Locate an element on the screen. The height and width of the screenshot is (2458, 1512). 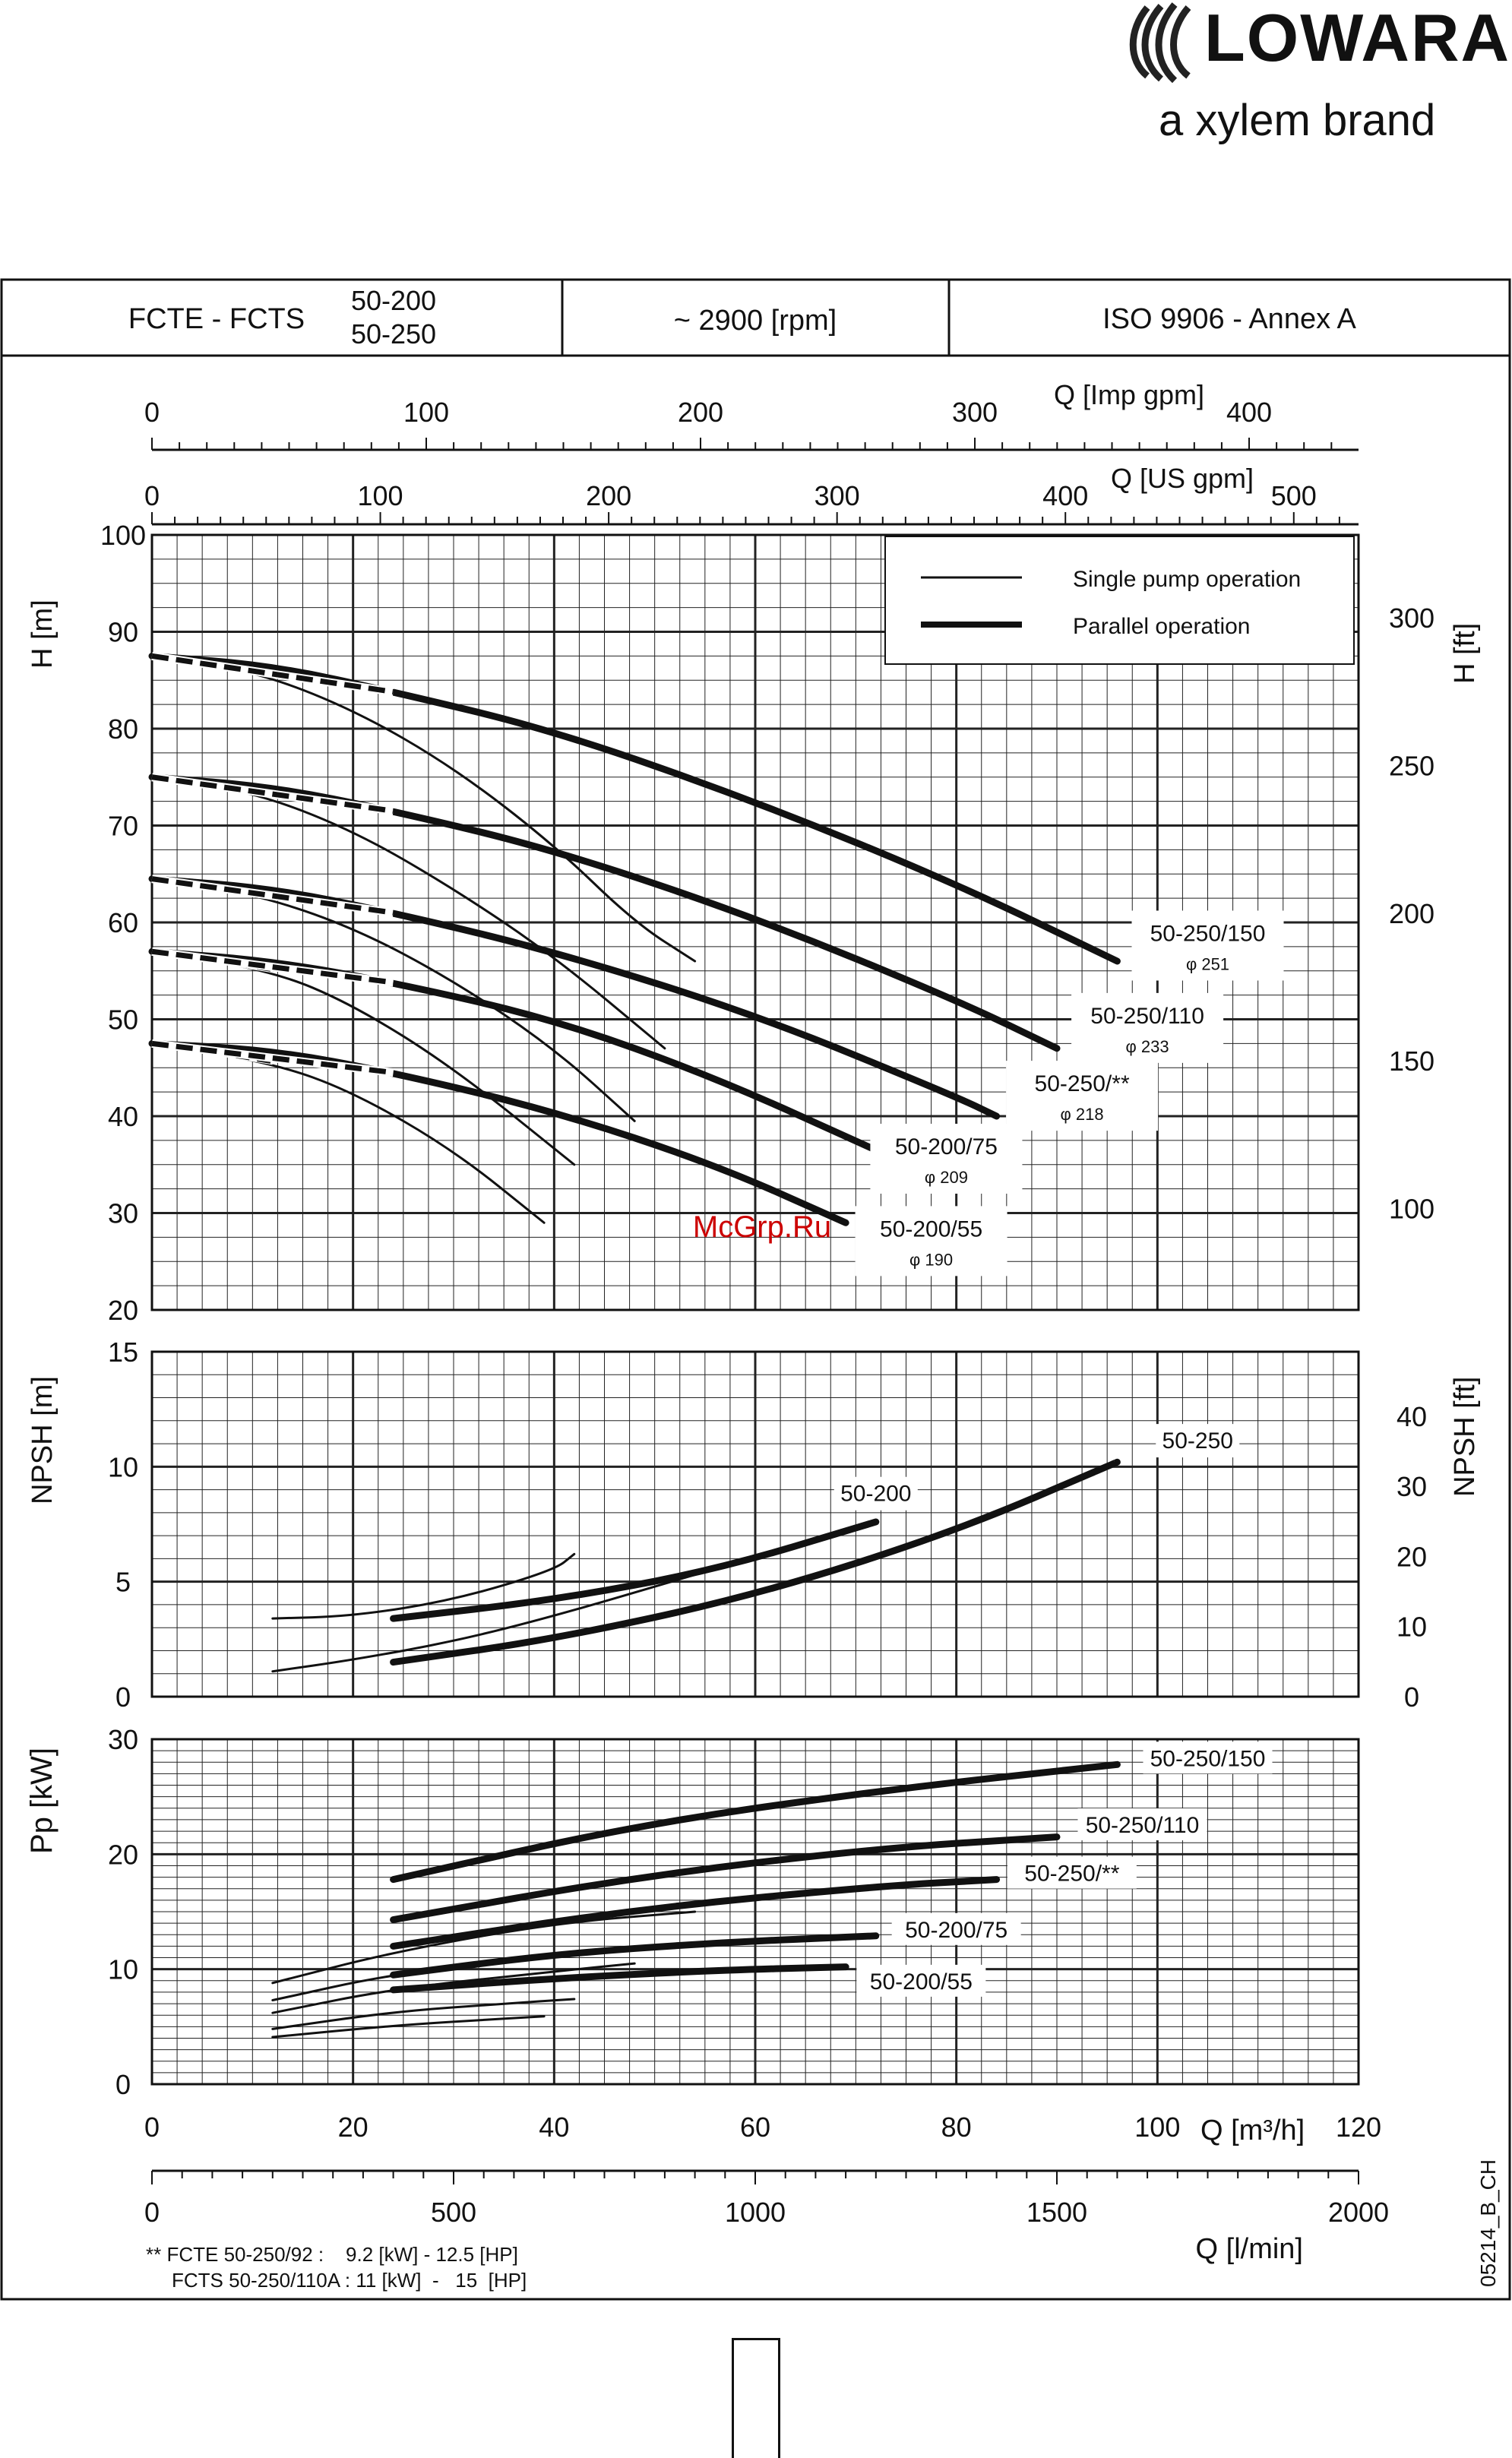
m3h-tick-label: 120 is located at coordinates (1358, 2127).